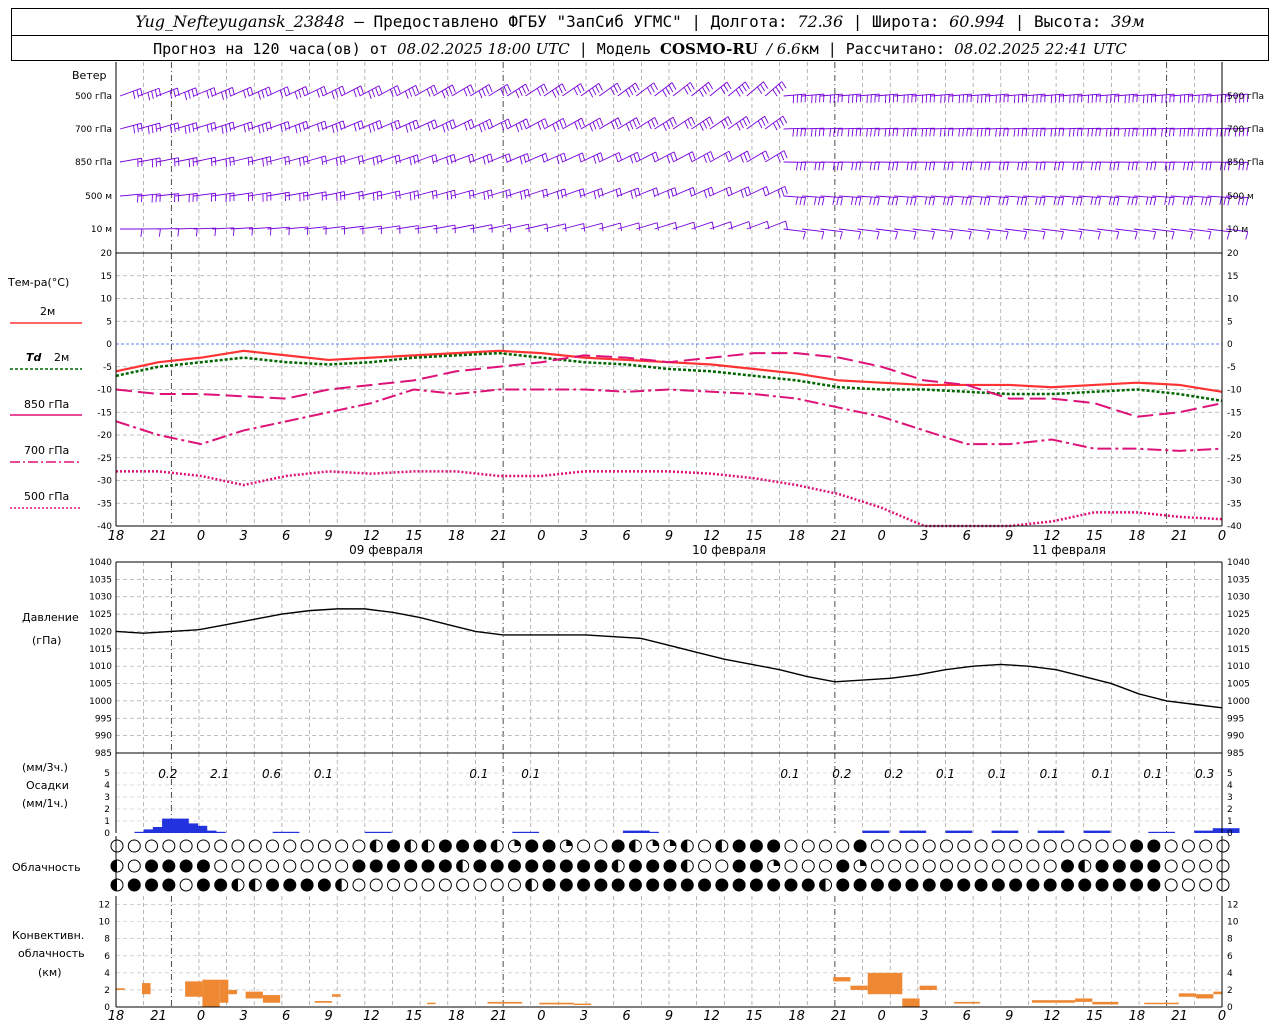 This screenshot has width=1280, height=1024. Describe the element at coordinates (116, 536) in the screenshot. I see `x-tick-temp: 18` at that location.